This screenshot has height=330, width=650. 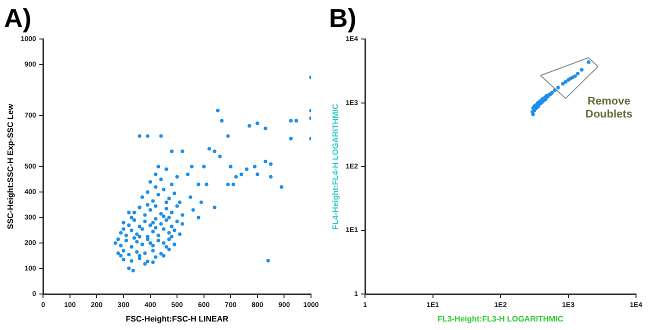 What do you see at coordinates (177, 319) in the screenshot?
I see `x-axis-title: FSC-Height:FSC-H LINEAR` at bounding box center [177, 319].